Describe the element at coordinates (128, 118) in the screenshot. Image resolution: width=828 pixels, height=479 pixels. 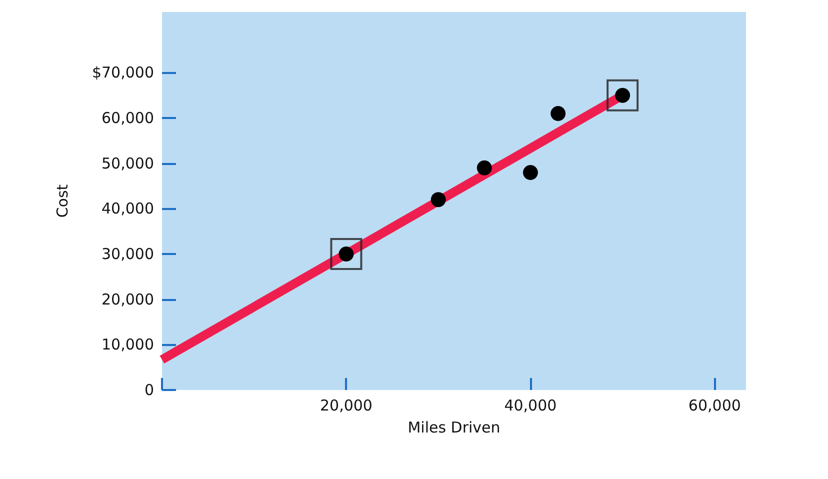
I see `y-tick-label: 60,000` at that location.